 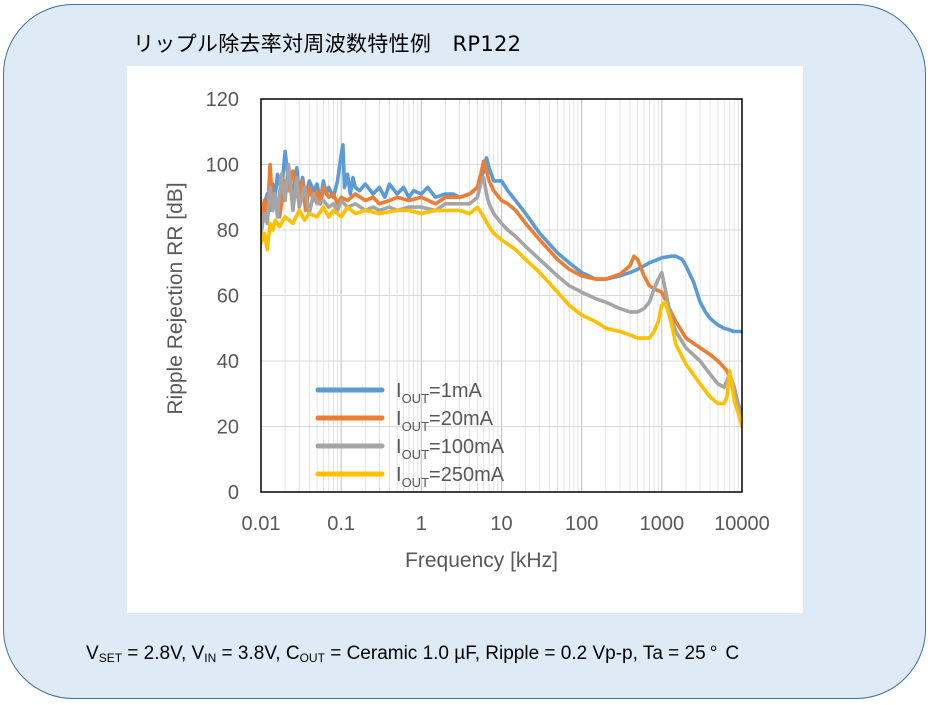 What do you see at coordinates (228, 231) in the screenshot?
I see `y-tick-label: 80` at bounding box center [228, 231].